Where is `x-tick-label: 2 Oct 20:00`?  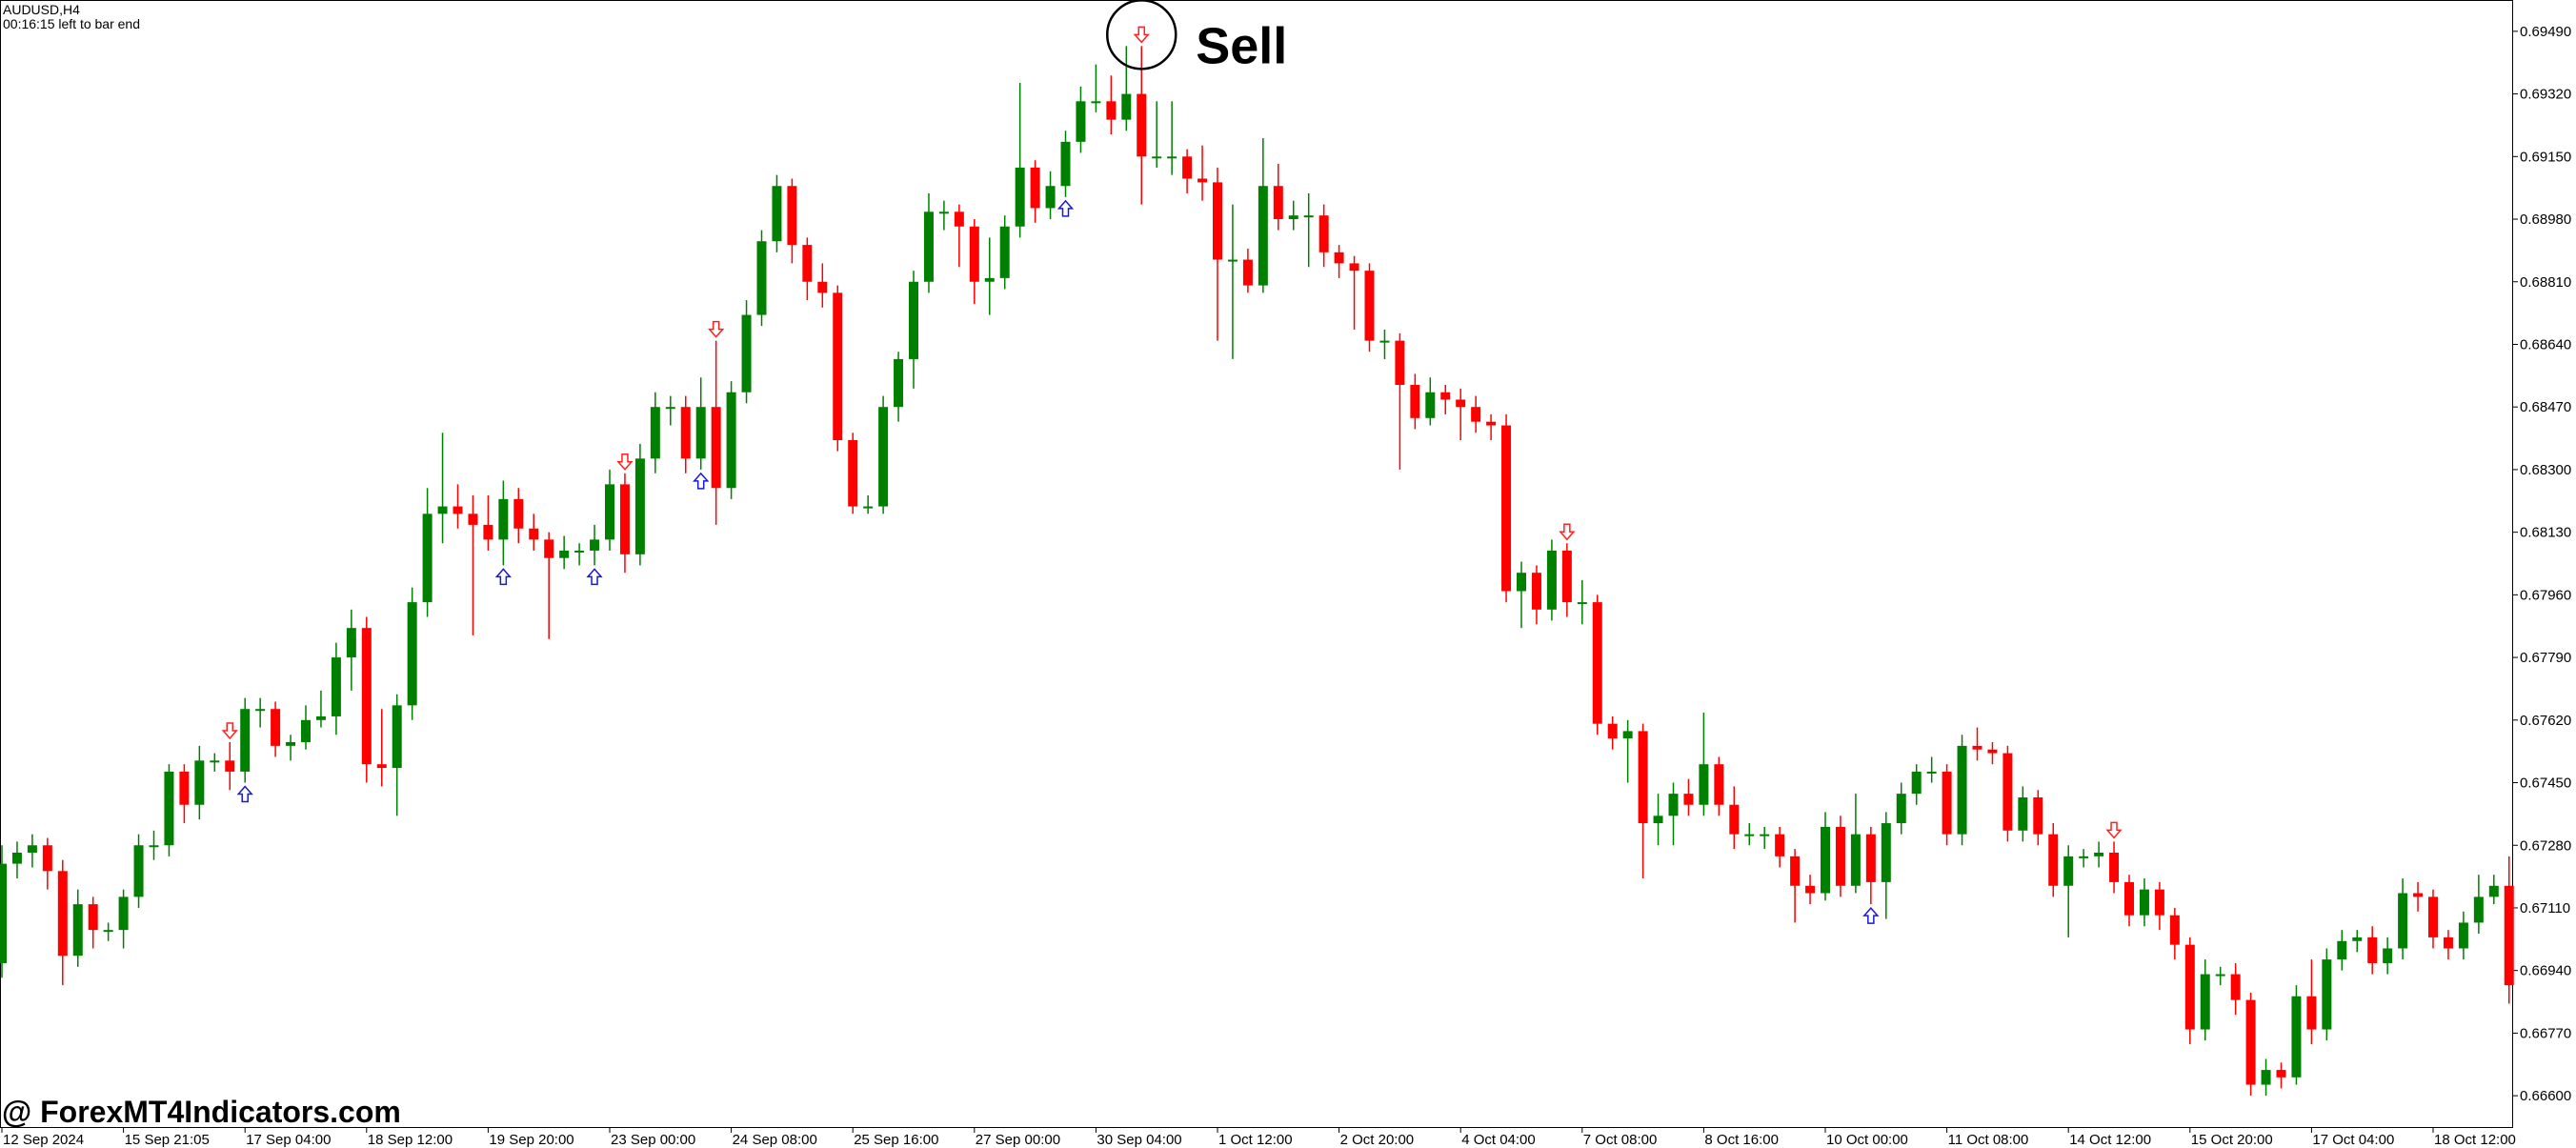
x-tick-label: 2 Oct 20:00 is located at coordinates (1378, 1140).